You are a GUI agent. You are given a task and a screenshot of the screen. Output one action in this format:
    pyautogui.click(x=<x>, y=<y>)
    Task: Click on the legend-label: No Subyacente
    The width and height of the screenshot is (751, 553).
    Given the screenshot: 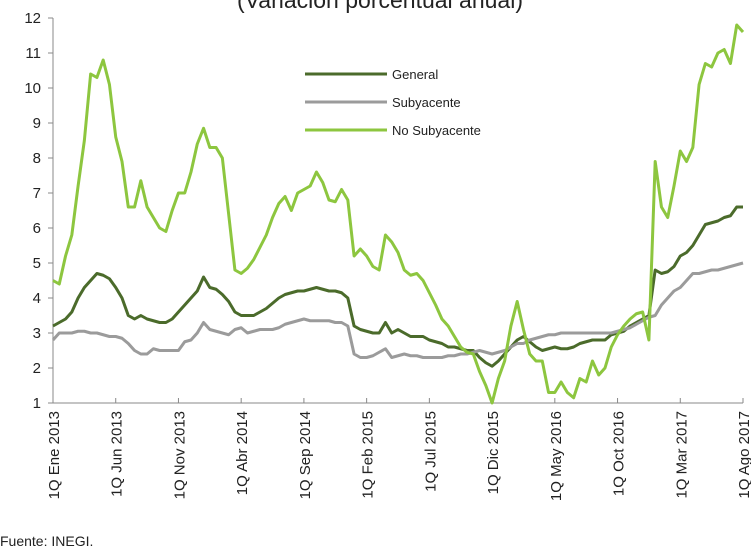 What is the action you would take?
    pyautogui.click(x=436, y=130)
    